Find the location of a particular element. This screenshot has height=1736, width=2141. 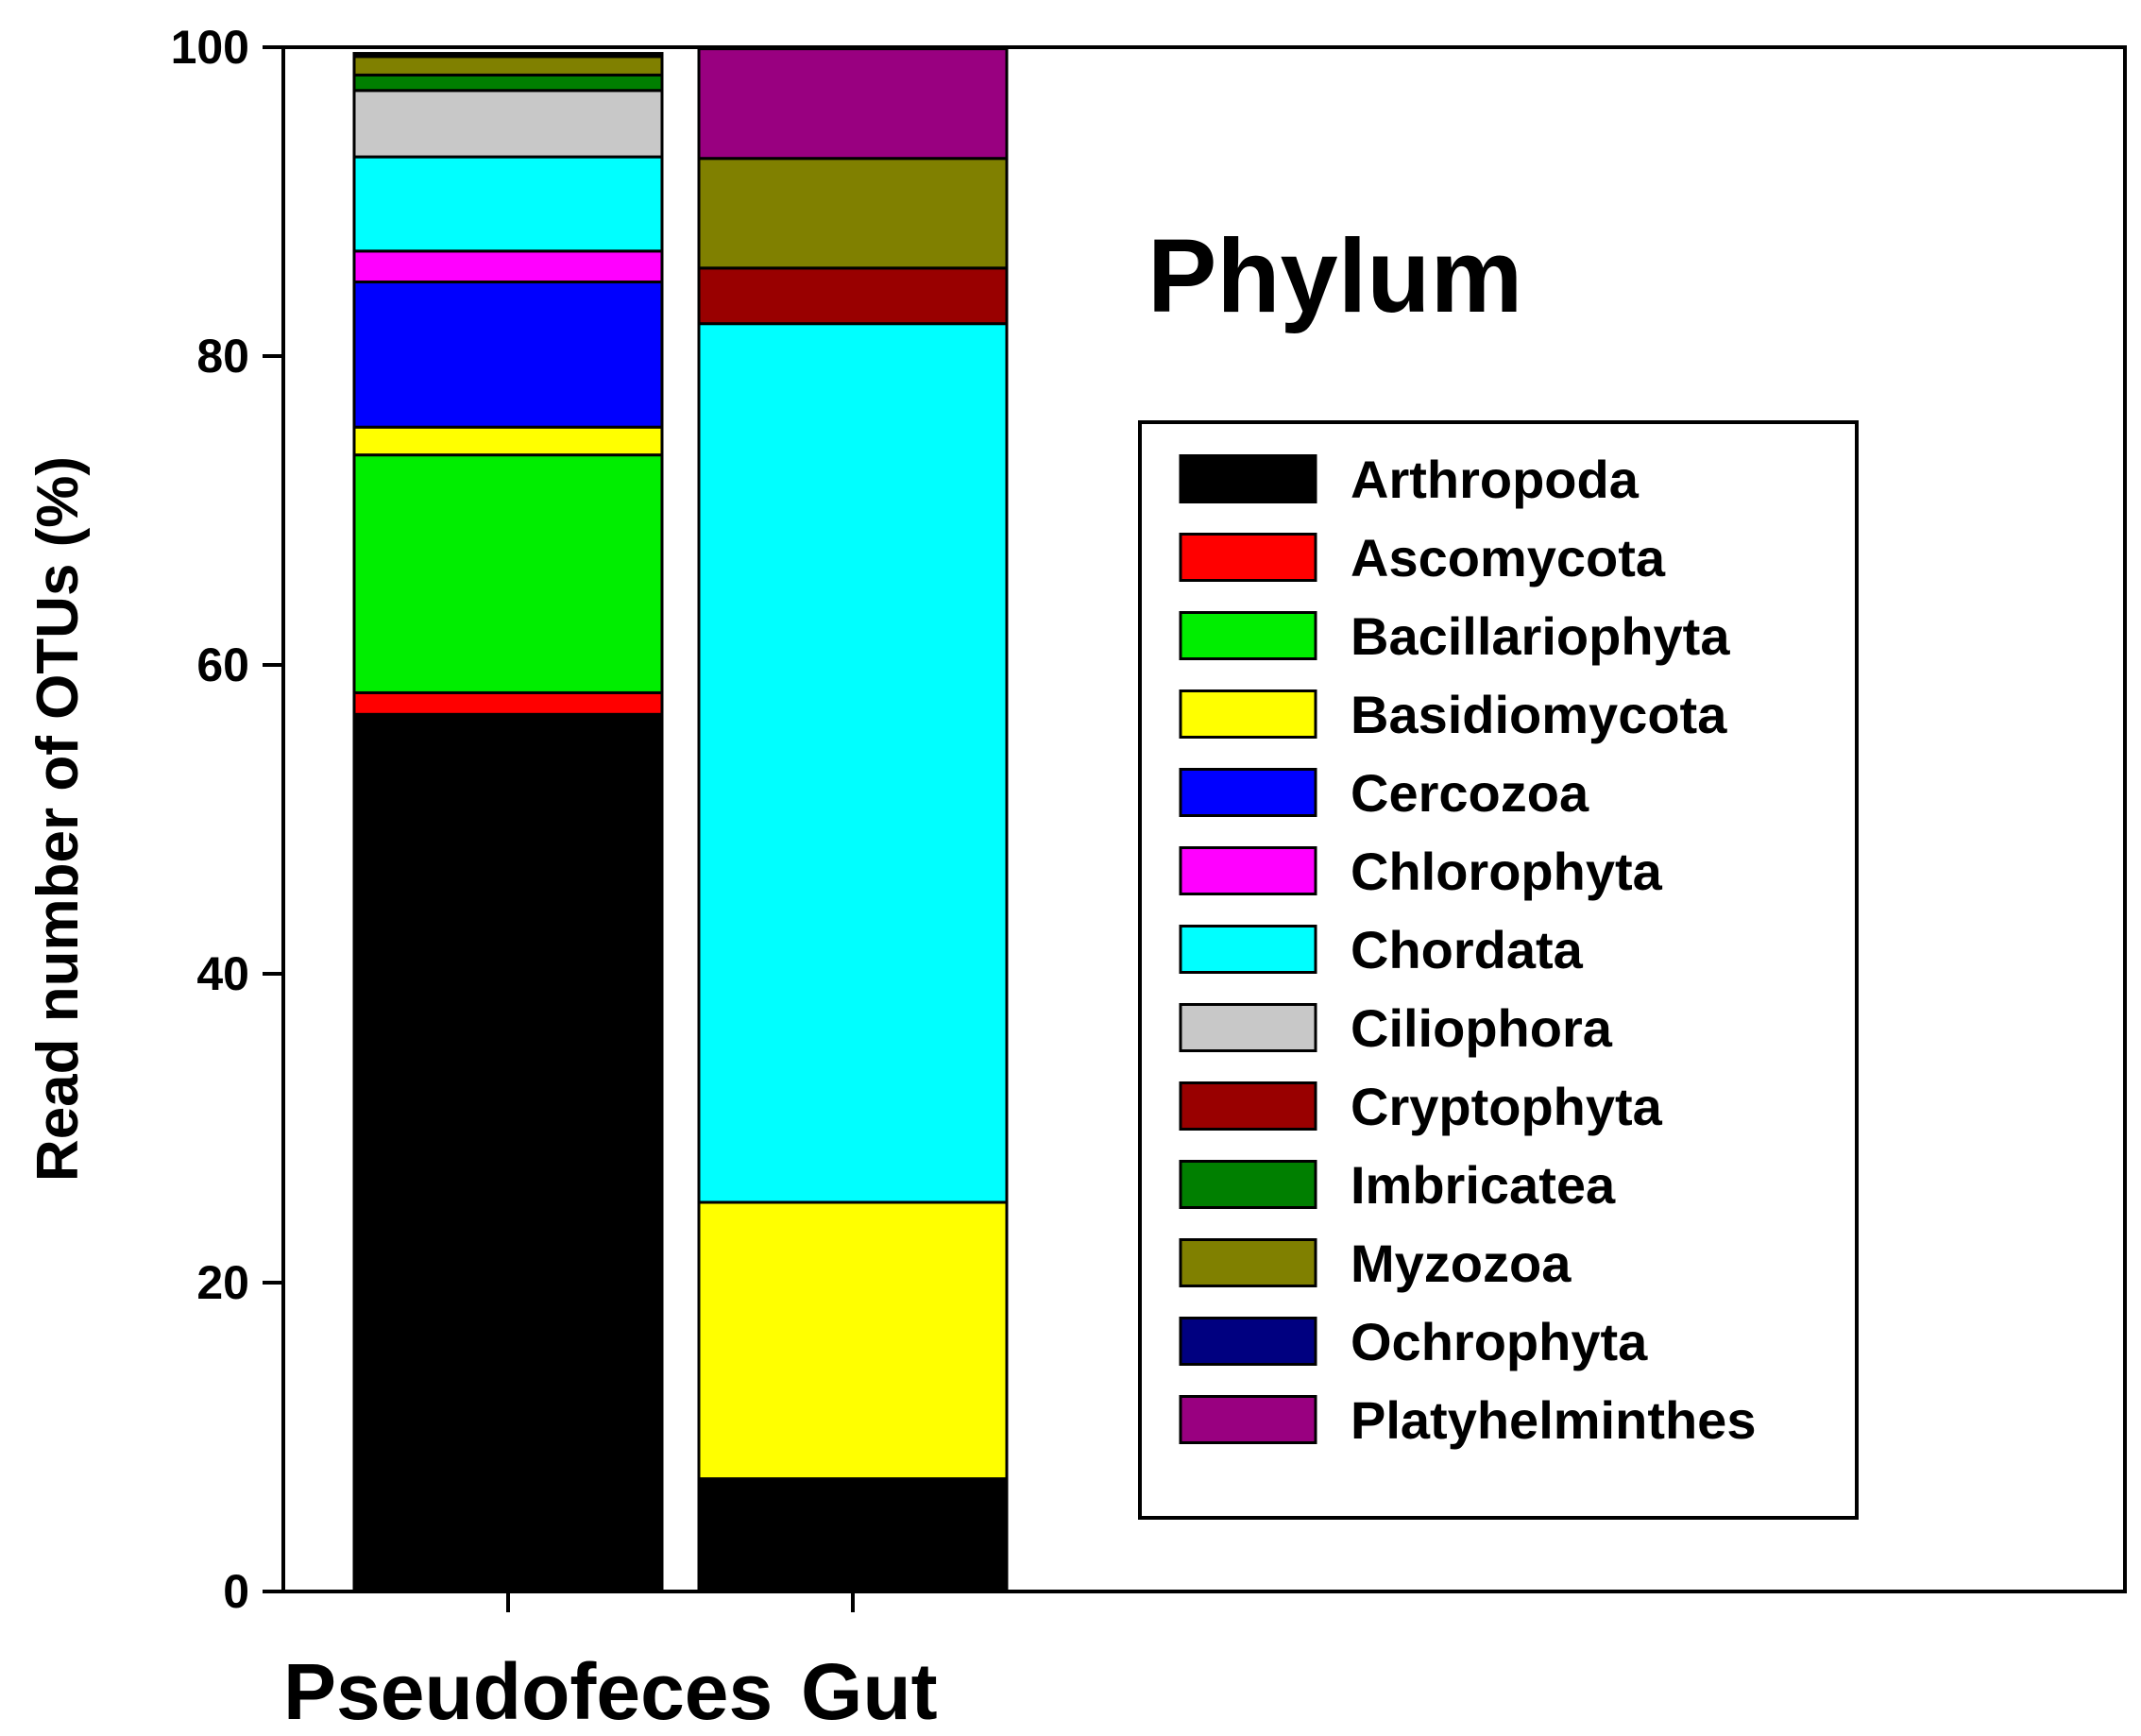

x-axis-ticks: Pseudofeces Gut is located at coordinates (611, 1664).